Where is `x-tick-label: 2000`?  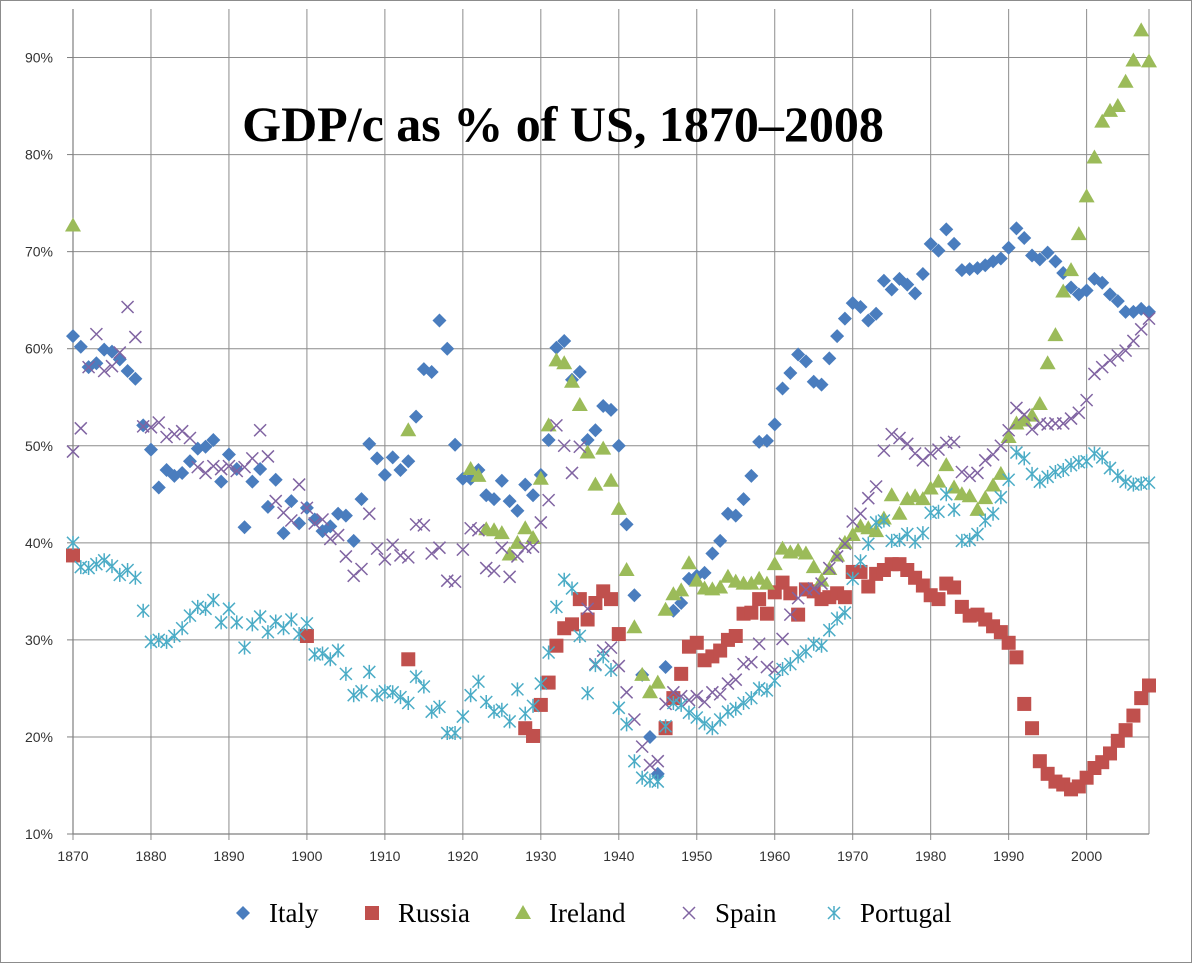 x-tick-label: 2000 is located at coordinates (1086, 856).